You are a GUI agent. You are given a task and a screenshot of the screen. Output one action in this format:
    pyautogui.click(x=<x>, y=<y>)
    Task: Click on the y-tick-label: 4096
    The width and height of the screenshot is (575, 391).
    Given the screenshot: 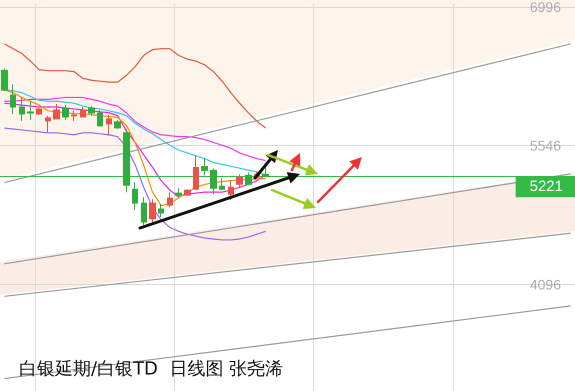 What is the action you would take?
    pyautogui.click(x=546, y=284)
    